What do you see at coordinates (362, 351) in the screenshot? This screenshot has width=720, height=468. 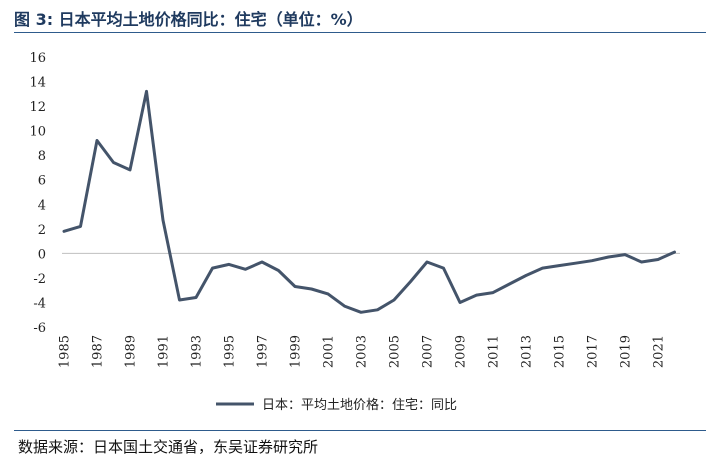 I see `x-tick-label: 2003` at bounding box center [362, 351].